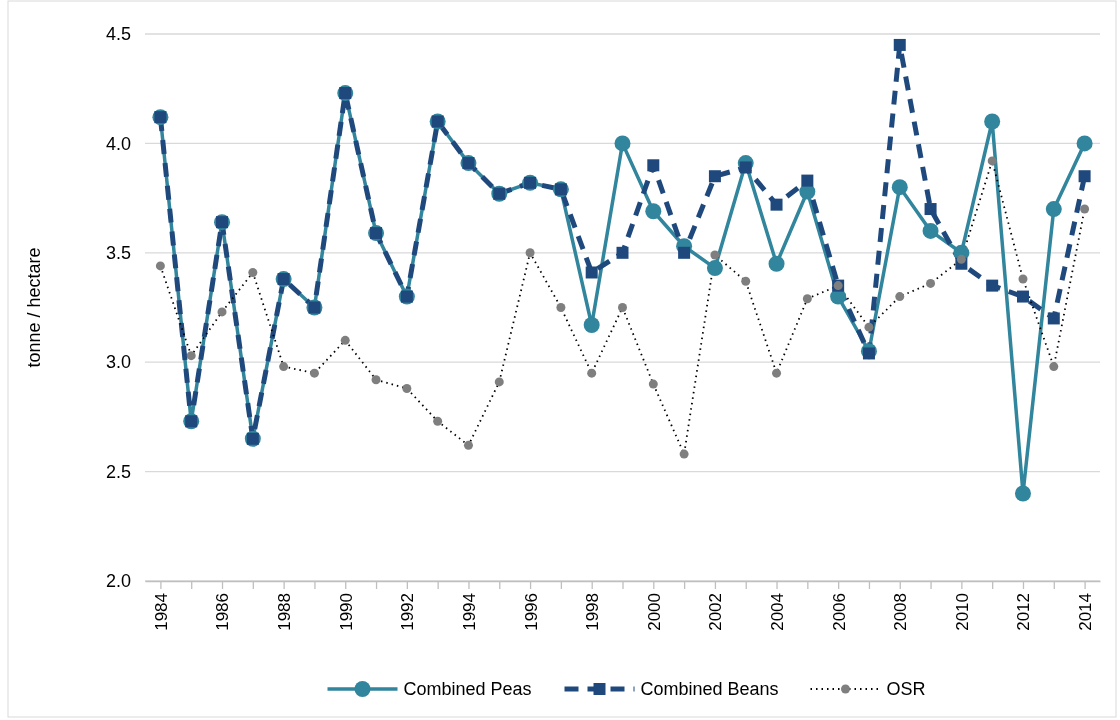 The width and height of the screenshot is (1120, 720). Describe the element at coordinates (962, 612) in the screenshot. I see `x-tick-label: 2010` at that location.